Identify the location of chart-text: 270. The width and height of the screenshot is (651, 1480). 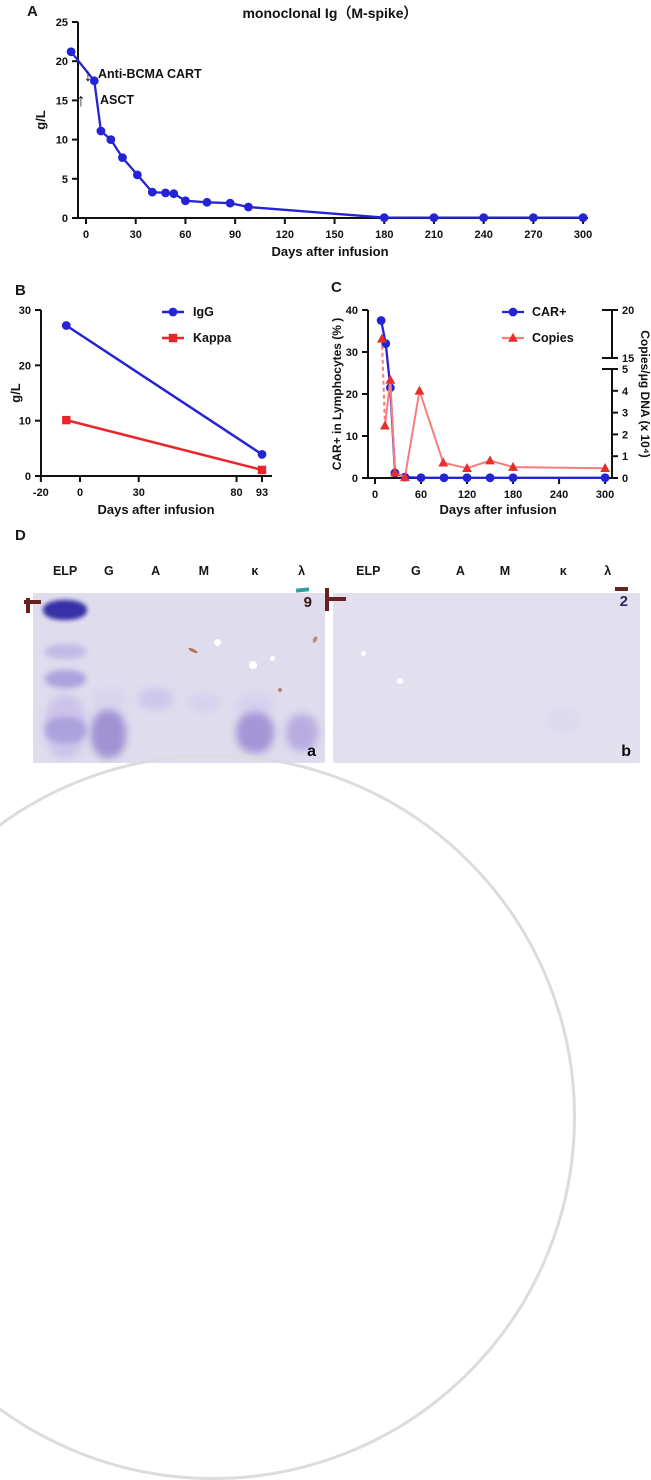
(533, 235).